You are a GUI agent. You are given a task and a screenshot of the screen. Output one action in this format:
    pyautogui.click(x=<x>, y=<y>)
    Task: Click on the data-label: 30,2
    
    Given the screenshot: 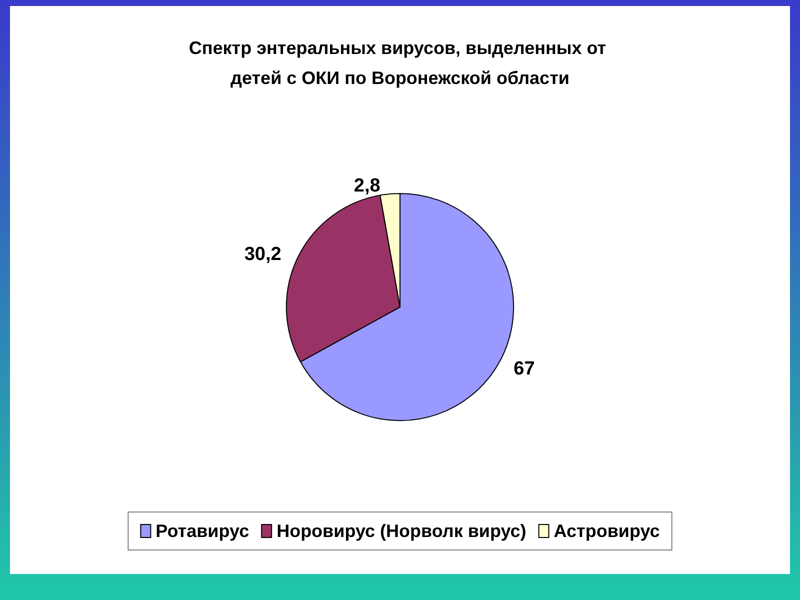 What is the action you would take?
    pyautogui.click(x=263, y=255)
    